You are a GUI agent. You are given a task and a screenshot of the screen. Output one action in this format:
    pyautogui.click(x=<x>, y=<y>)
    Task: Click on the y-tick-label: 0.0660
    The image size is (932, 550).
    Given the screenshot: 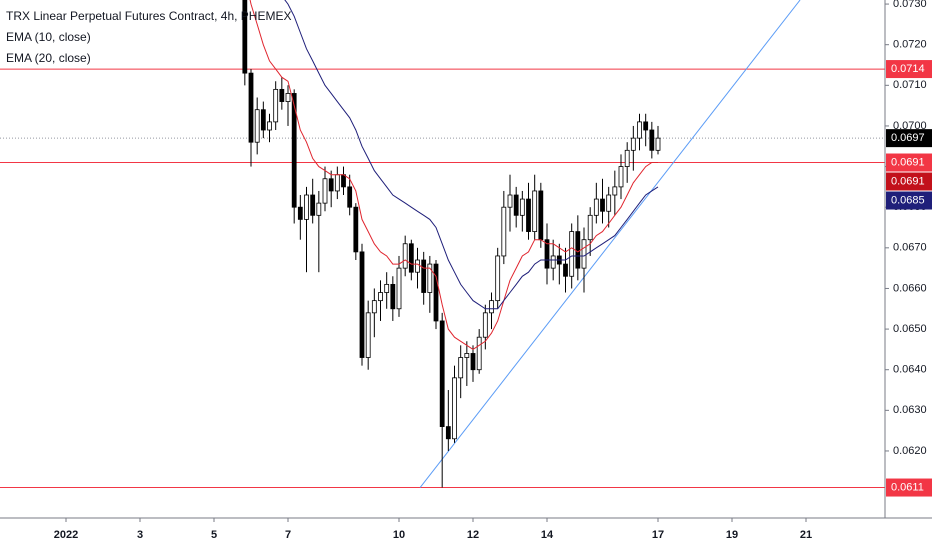 What is the action you would take?
    pyautogui.click(x=910, y=288)
    